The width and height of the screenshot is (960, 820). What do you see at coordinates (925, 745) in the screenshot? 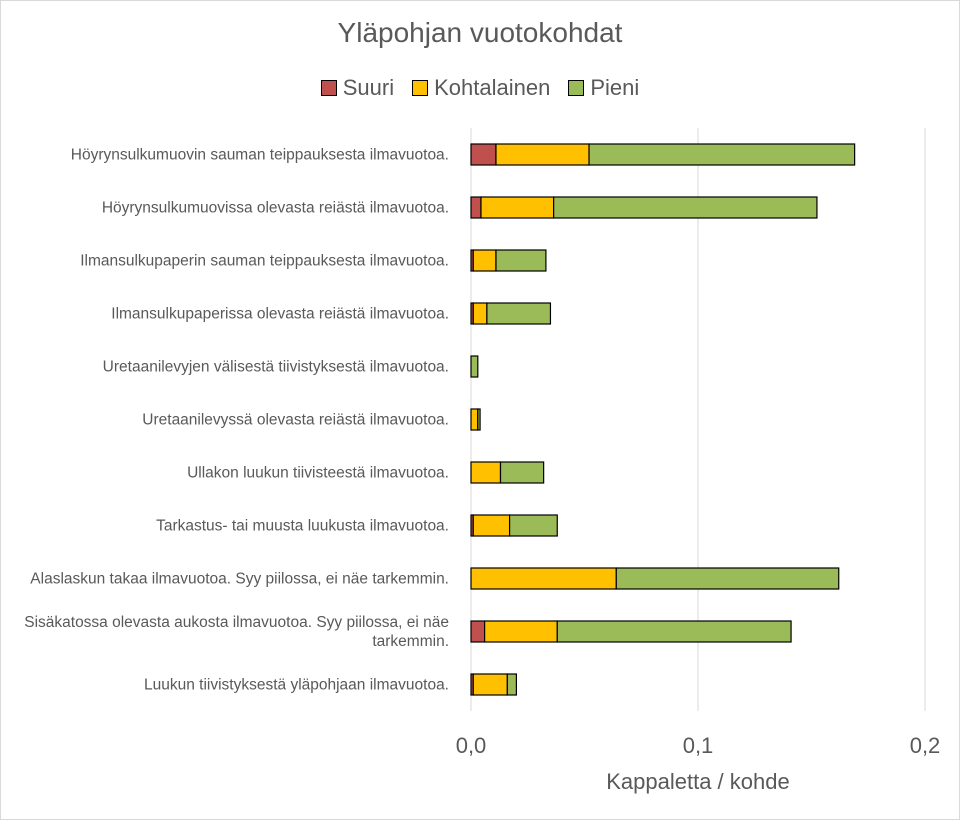
I see `x-tick-label: 0,2` at bounding box center [925, 745].